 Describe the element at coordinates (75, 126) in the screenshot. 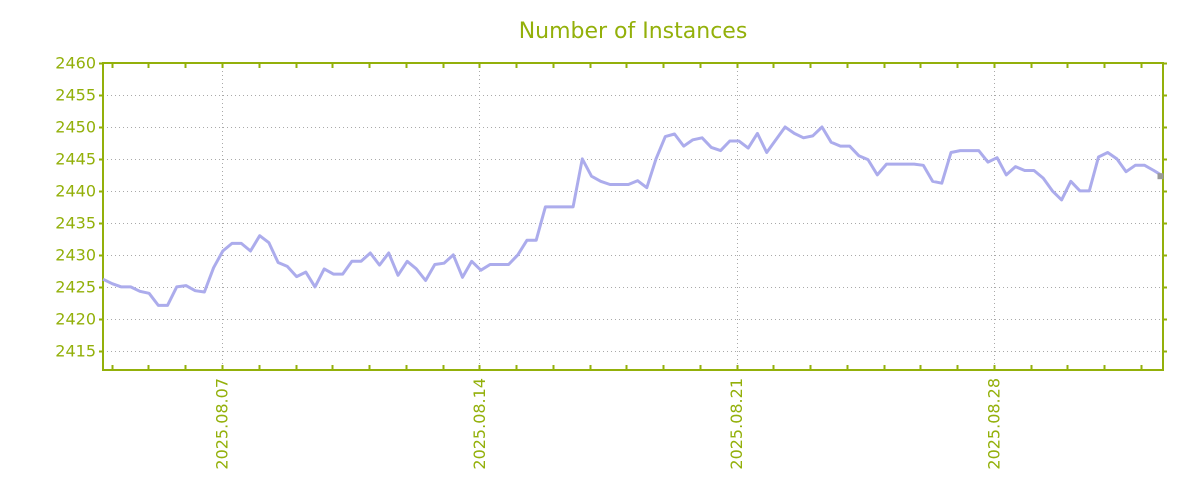

I see `y-tick-label-2450: 2450` at that location.